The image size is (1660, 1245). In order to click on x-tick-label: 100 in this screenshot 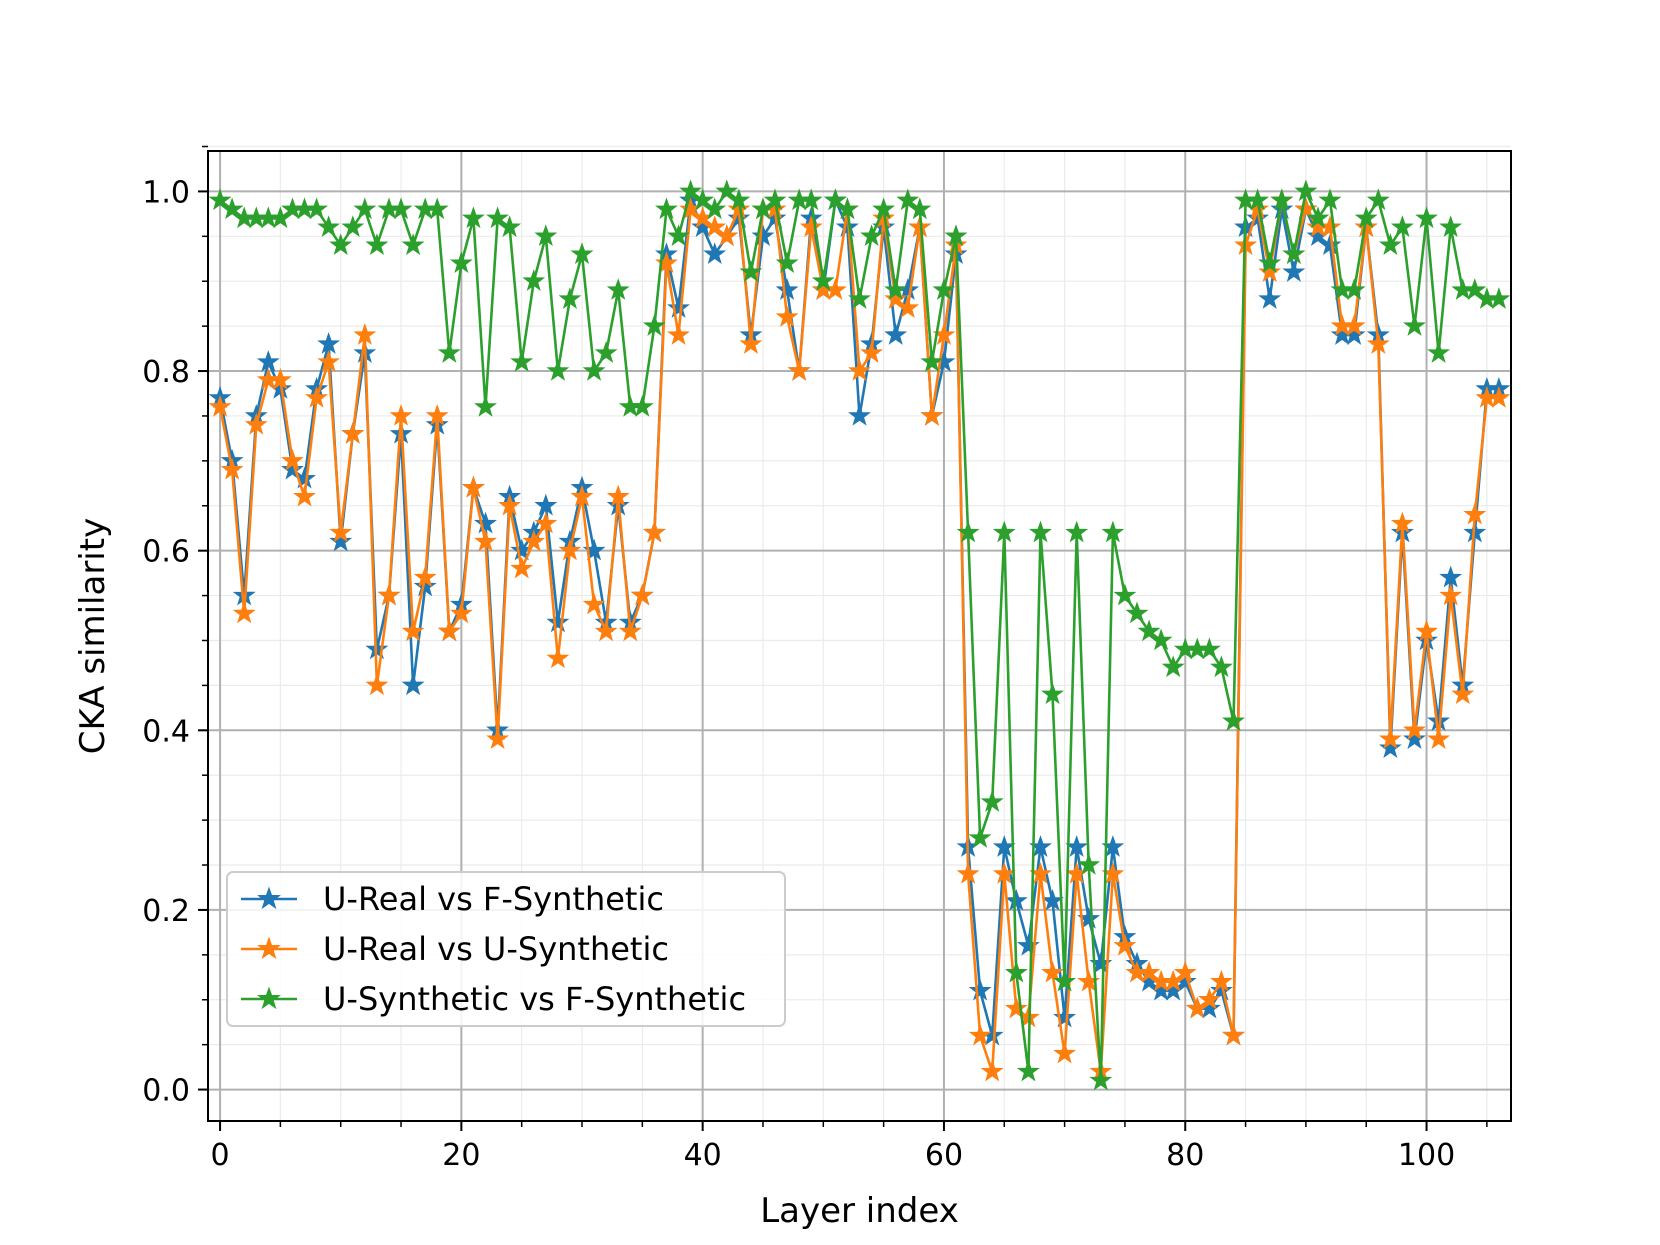, I will do `click(1426, 1155)`.